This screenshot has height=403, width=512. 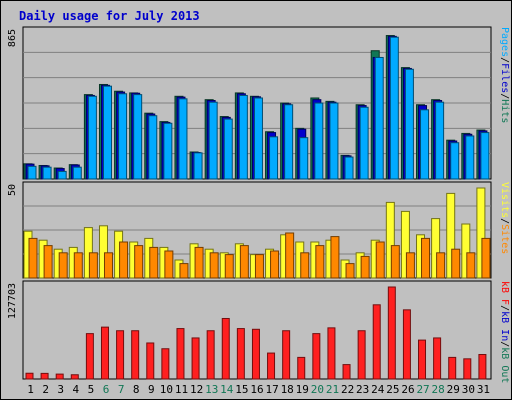 What do you see at coordinates (196, 389) in the screenshot?
I see `day-label: 12` at bounding box center [196, 389].